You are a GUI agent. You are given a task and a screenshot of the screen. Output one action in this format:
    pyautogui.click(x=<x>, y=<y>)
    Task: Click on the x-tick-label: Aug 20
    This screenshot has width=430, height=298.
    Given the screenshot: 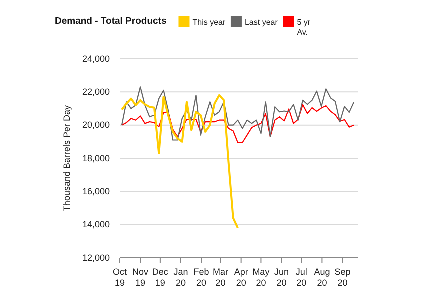 What is the action you would take?
    pyautogui.click(x=322, y=277)
    